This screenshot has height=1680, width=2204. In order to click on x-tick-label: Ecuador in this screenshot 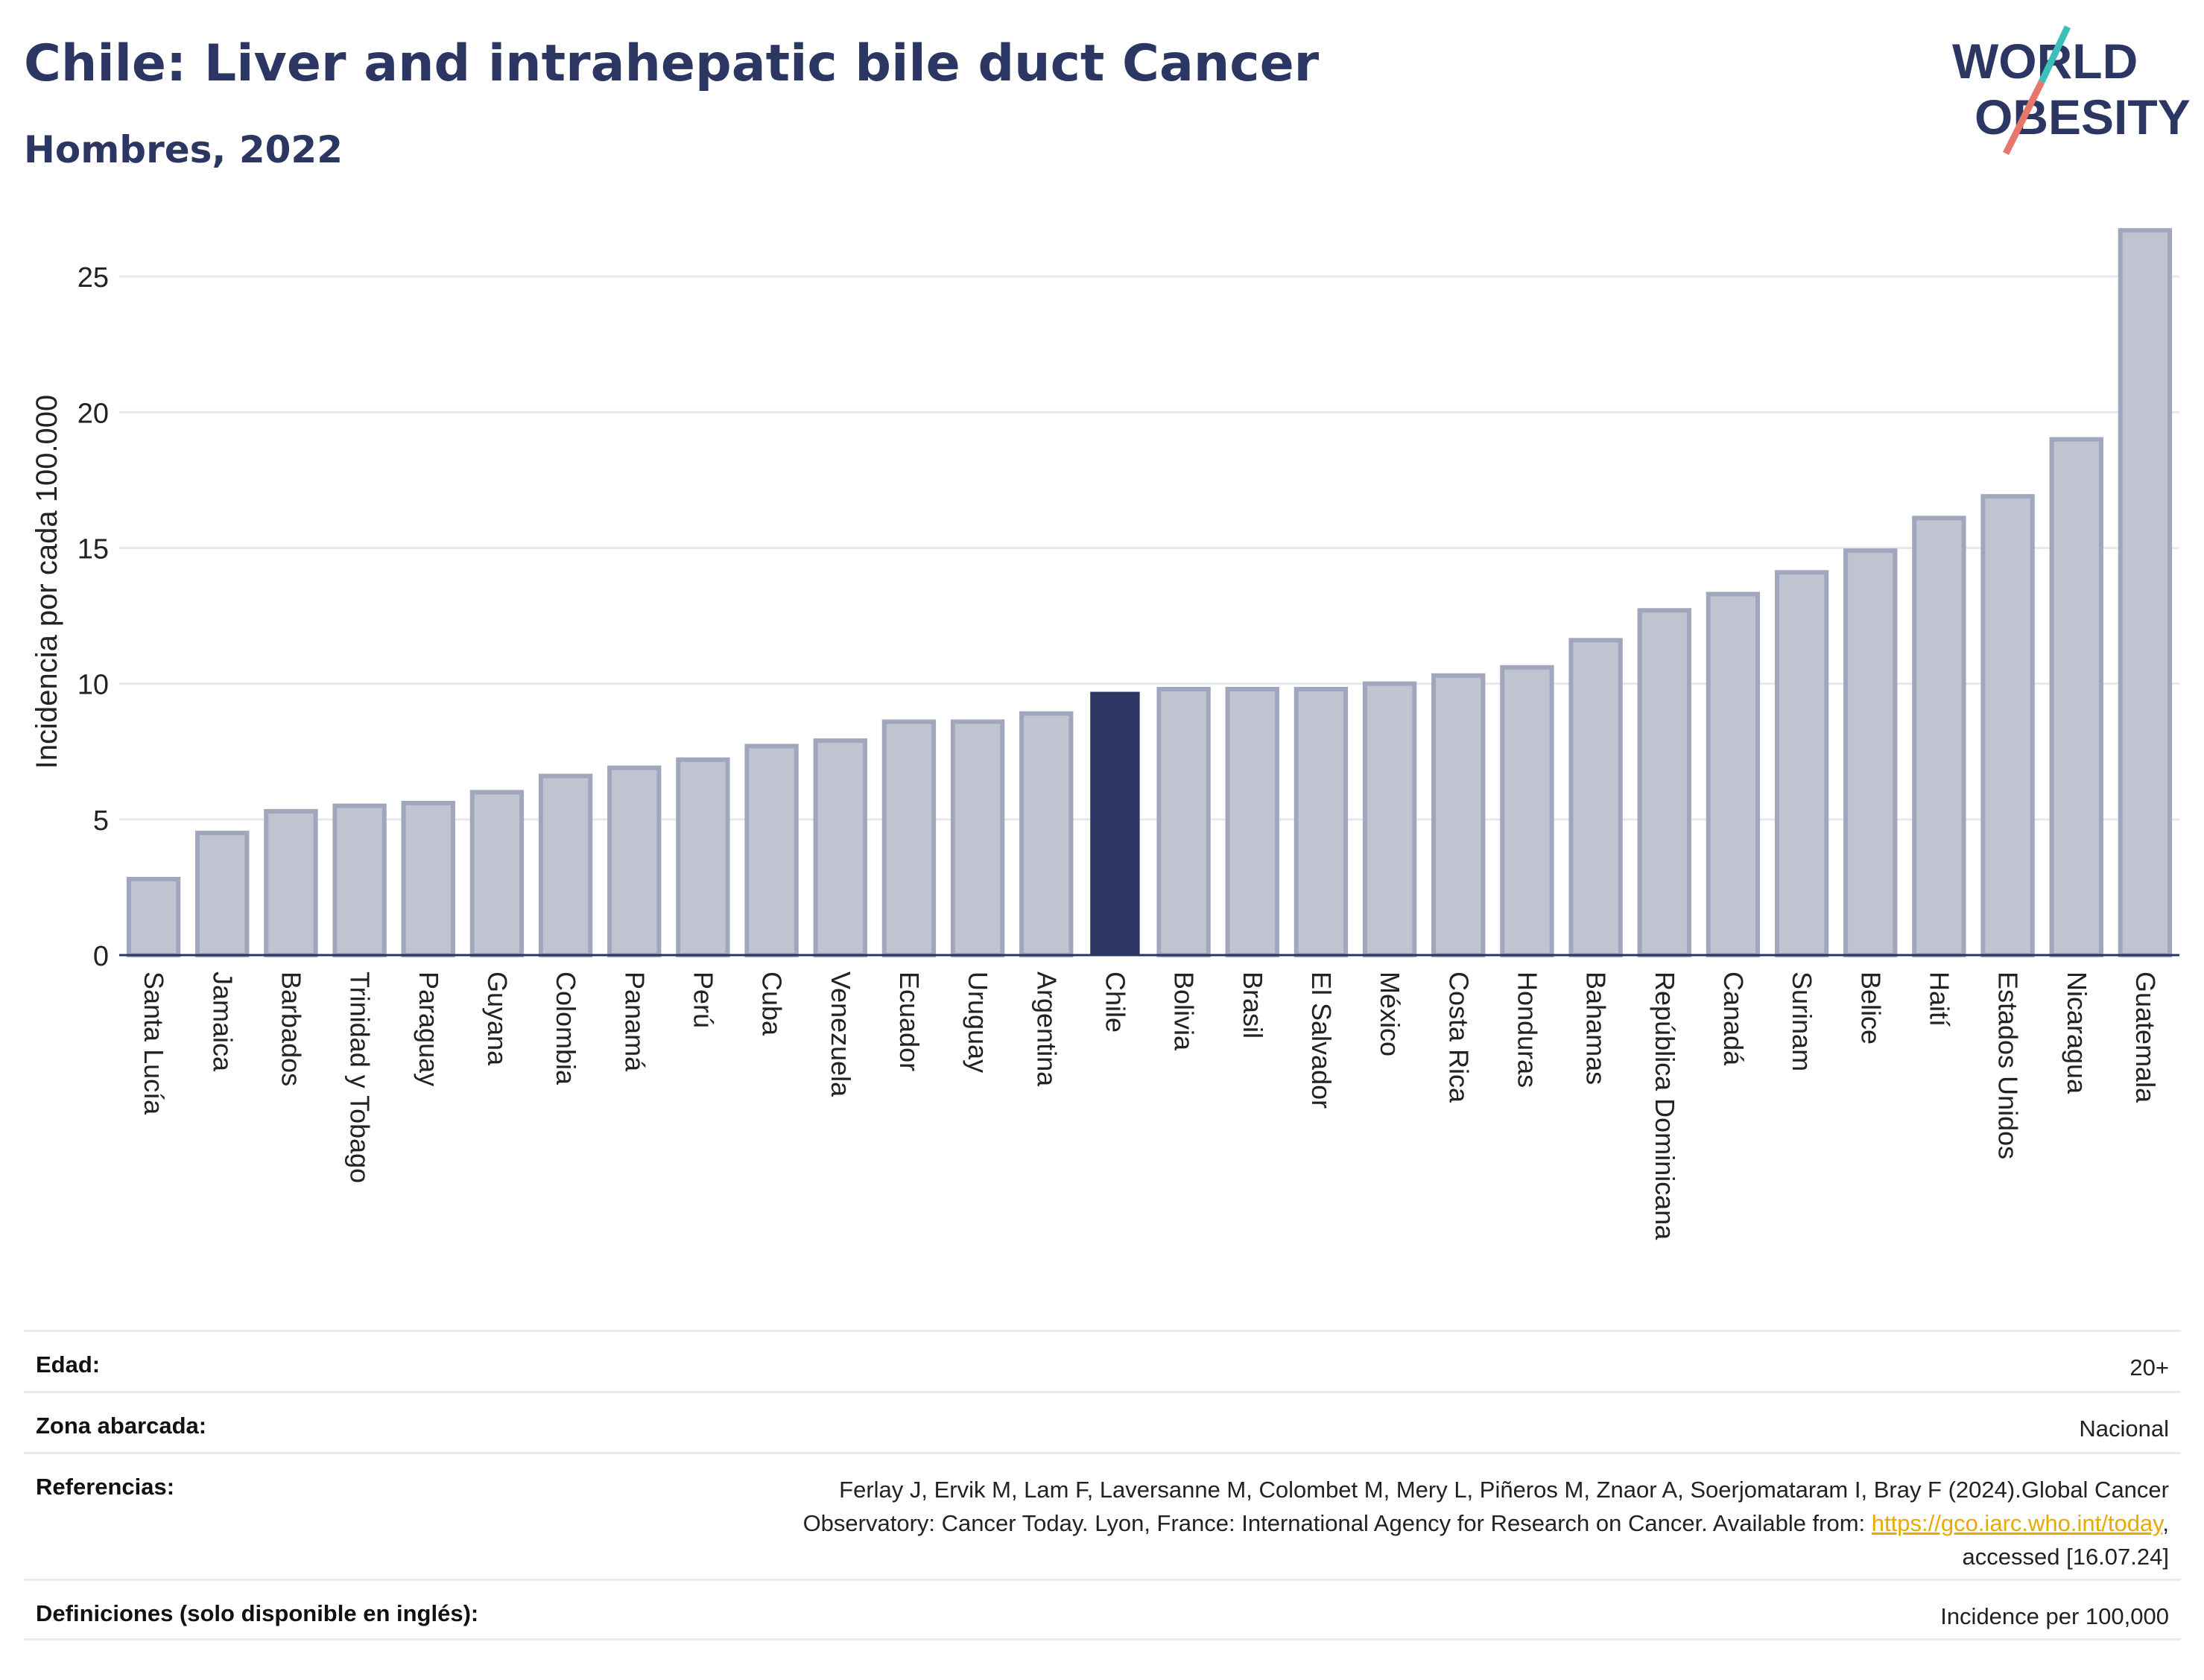, I will do `click(909, 1021)`.